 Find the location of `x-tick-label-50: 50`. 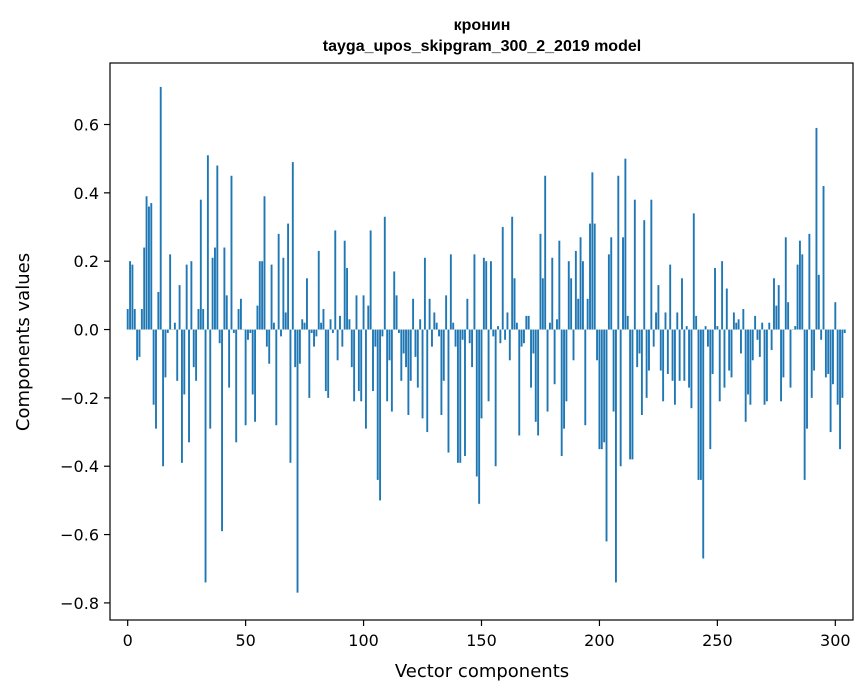

x-tick-label-50: 50 is located at coordinates (245, 640).